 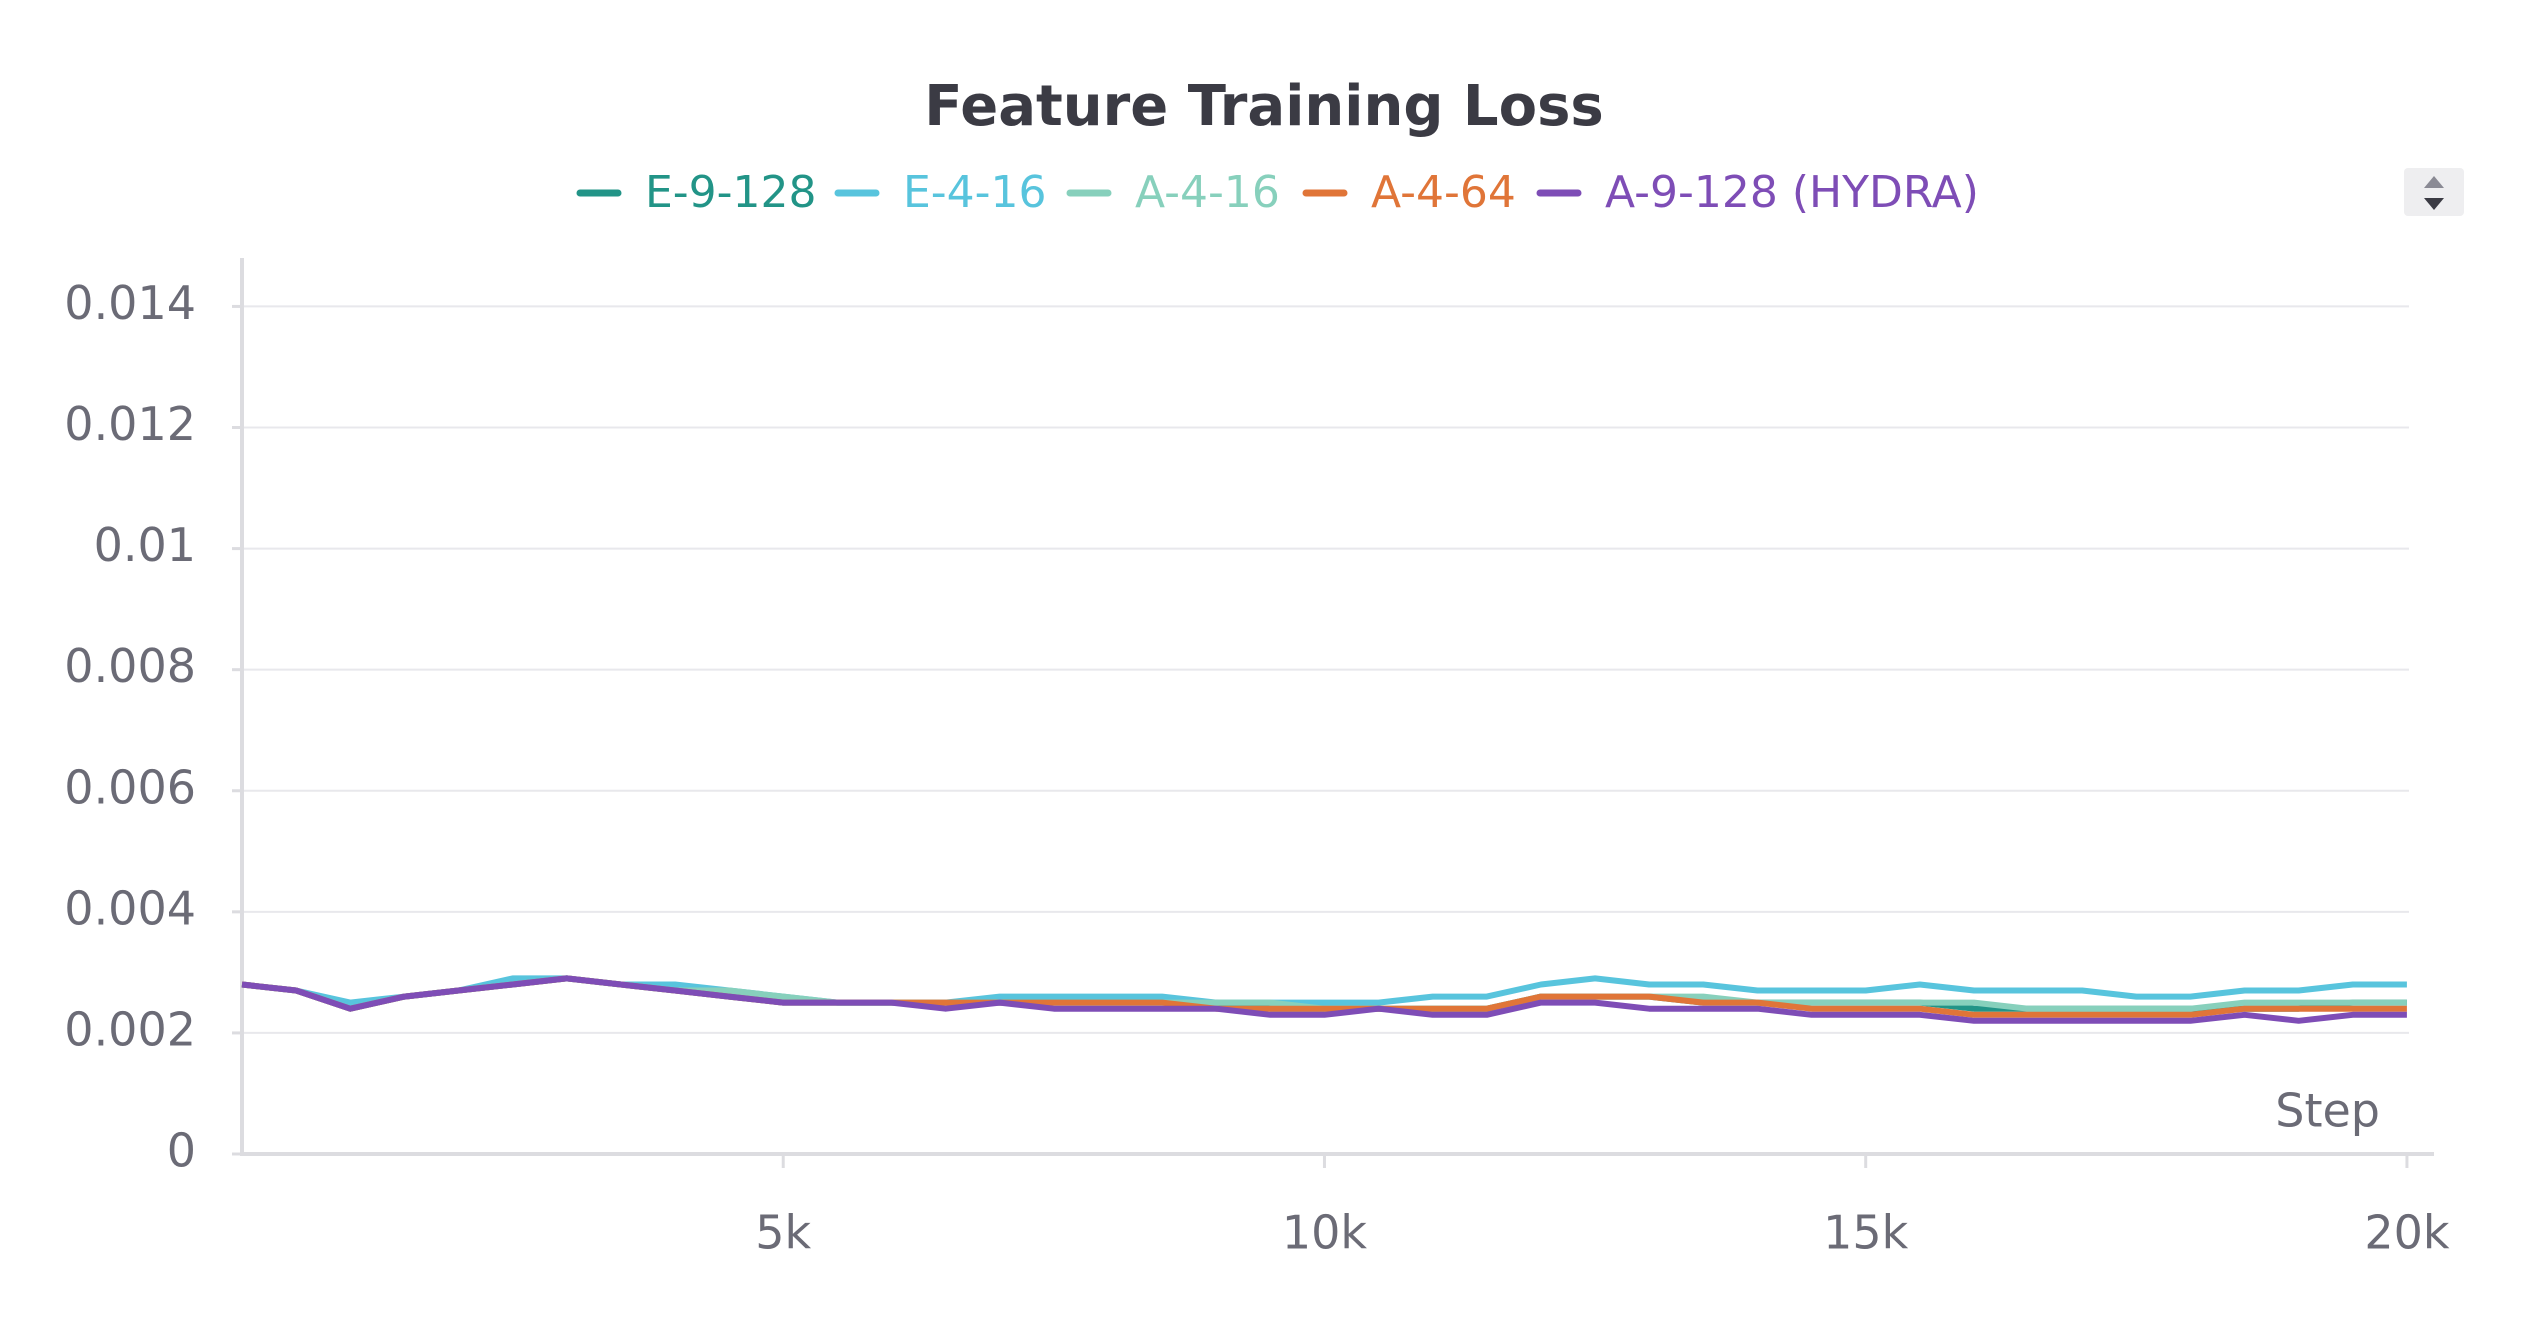 I want to click on y-tick-label: 0.006, so click(x=130, y=787).